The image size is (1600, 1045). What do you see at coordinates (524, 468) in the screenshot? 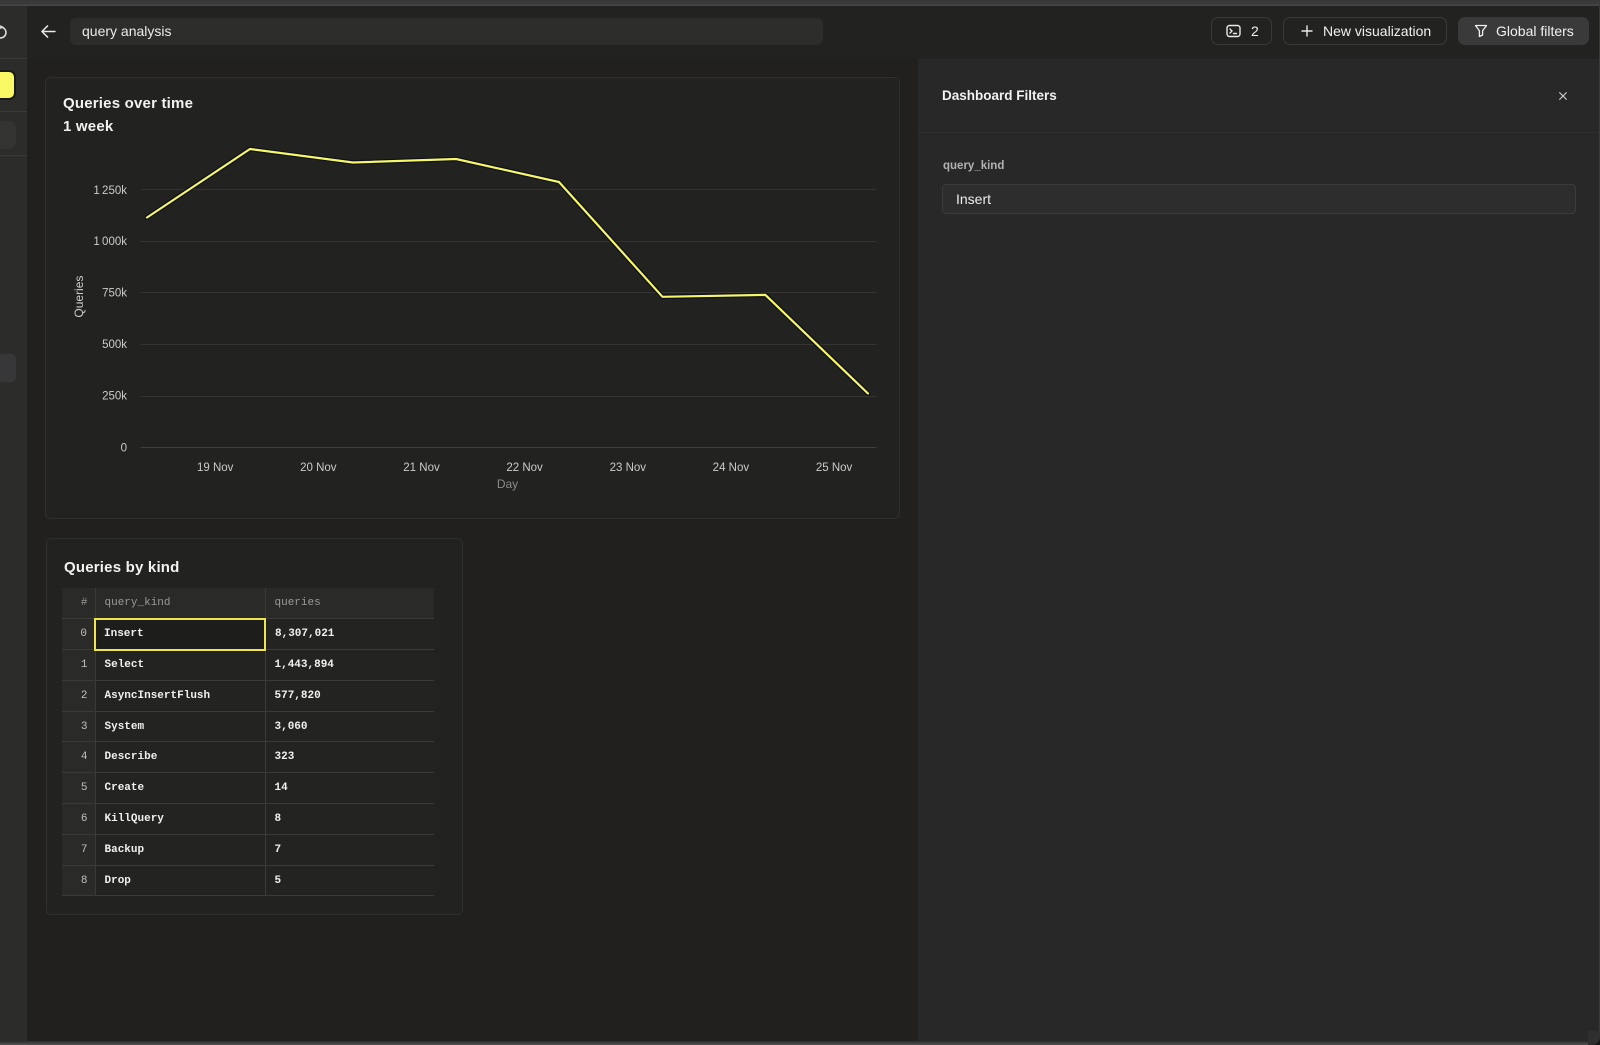
I see `svg-text: 22 Nov` at bounding box center [524, 468].